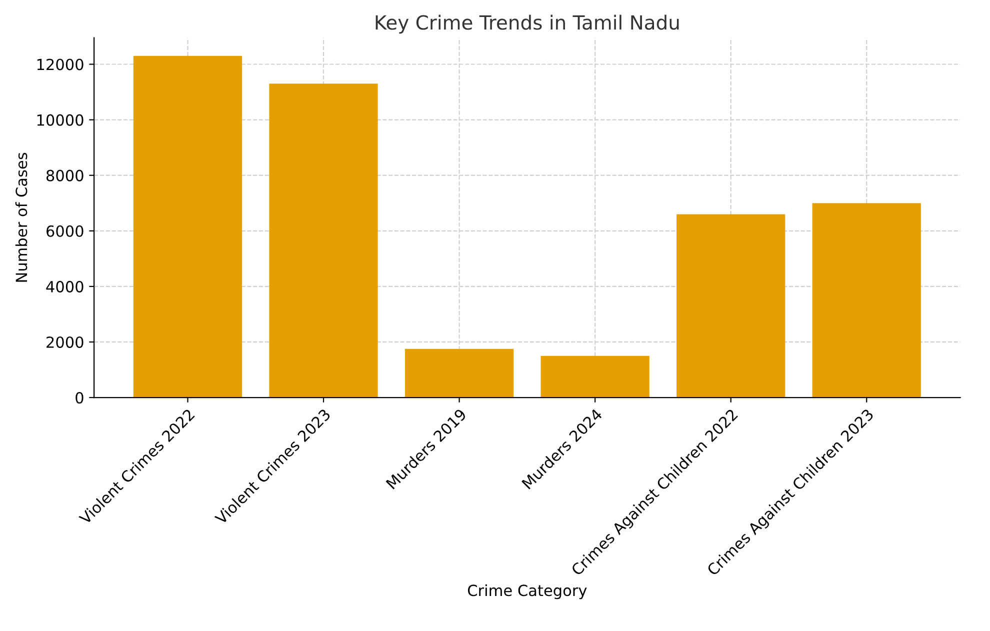 The image size is (990, 631). What do you see at coordinates (65, 286) in the screenshot?
I see `y-tick-label: 4000` at bounding box center [65, 286].